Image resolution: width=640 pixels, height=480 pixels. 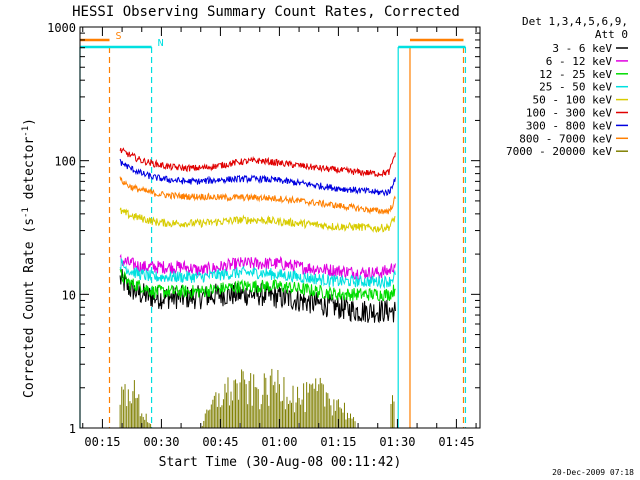 What do you see at coordinates (565, 138) in the screenshot?
I see `legend-entry-label: 800 - 7000 keV` at bounding box center [565, 138].